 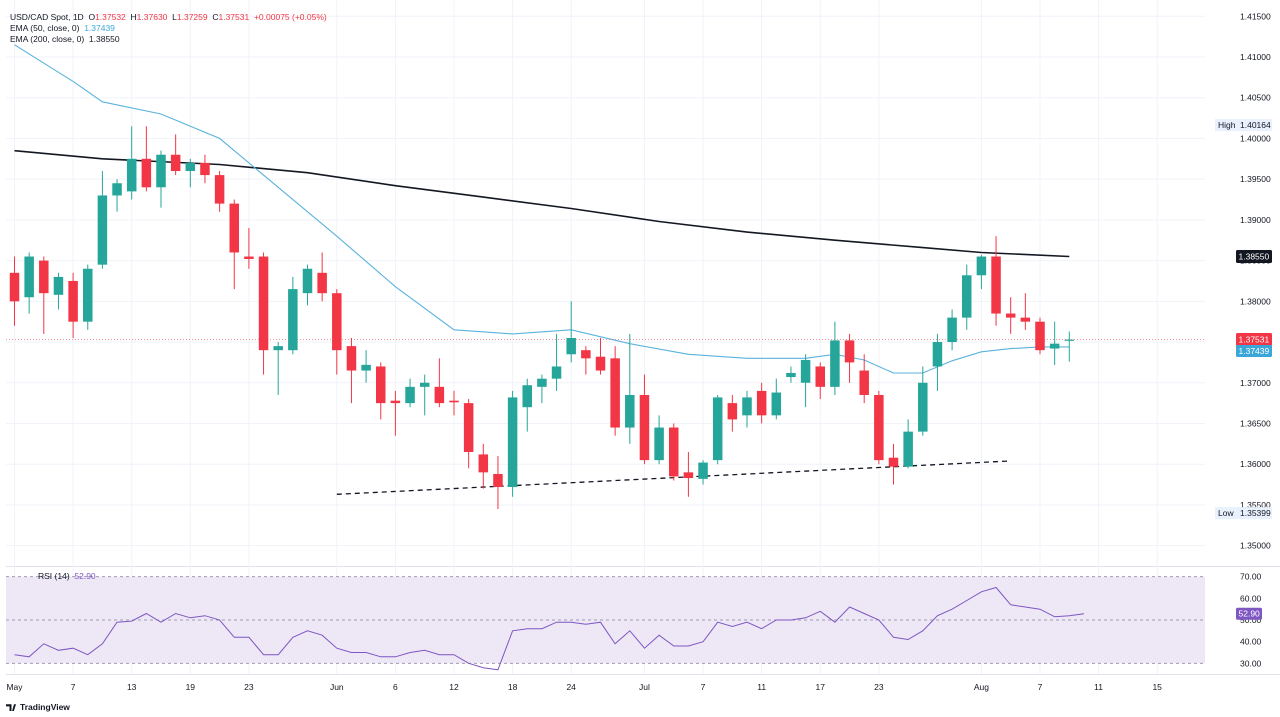 What do you see at coordinates (1251, 663) in the screenshot?
I see `rsi-axis-tick-label: 30.00` at bounding box center [1251, 663].